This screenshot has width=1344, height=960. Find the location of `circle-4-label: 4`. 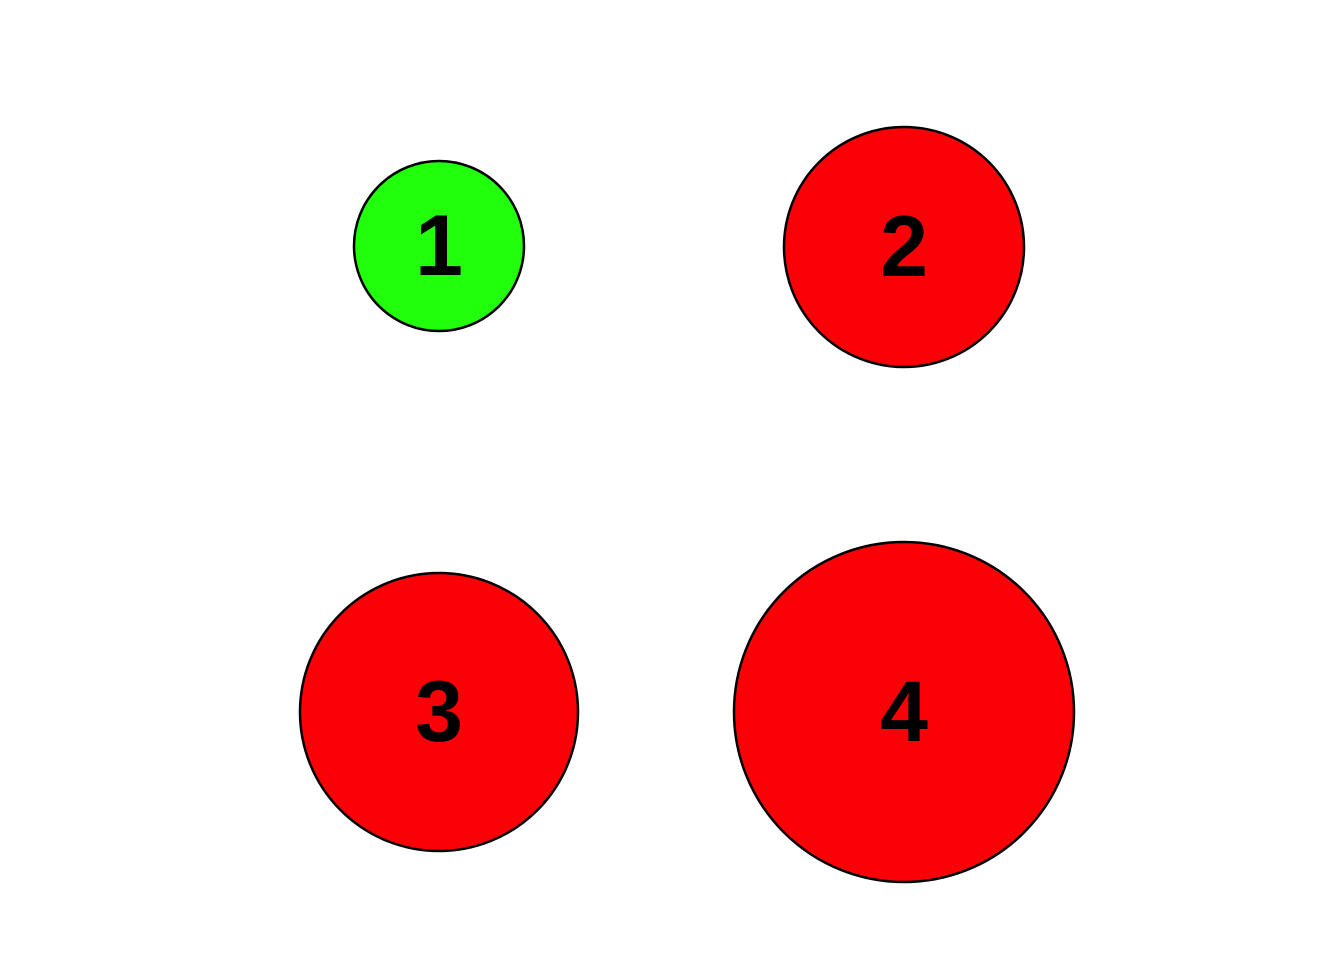

circle-4-label: 4 is located at coordinates (904, 712).